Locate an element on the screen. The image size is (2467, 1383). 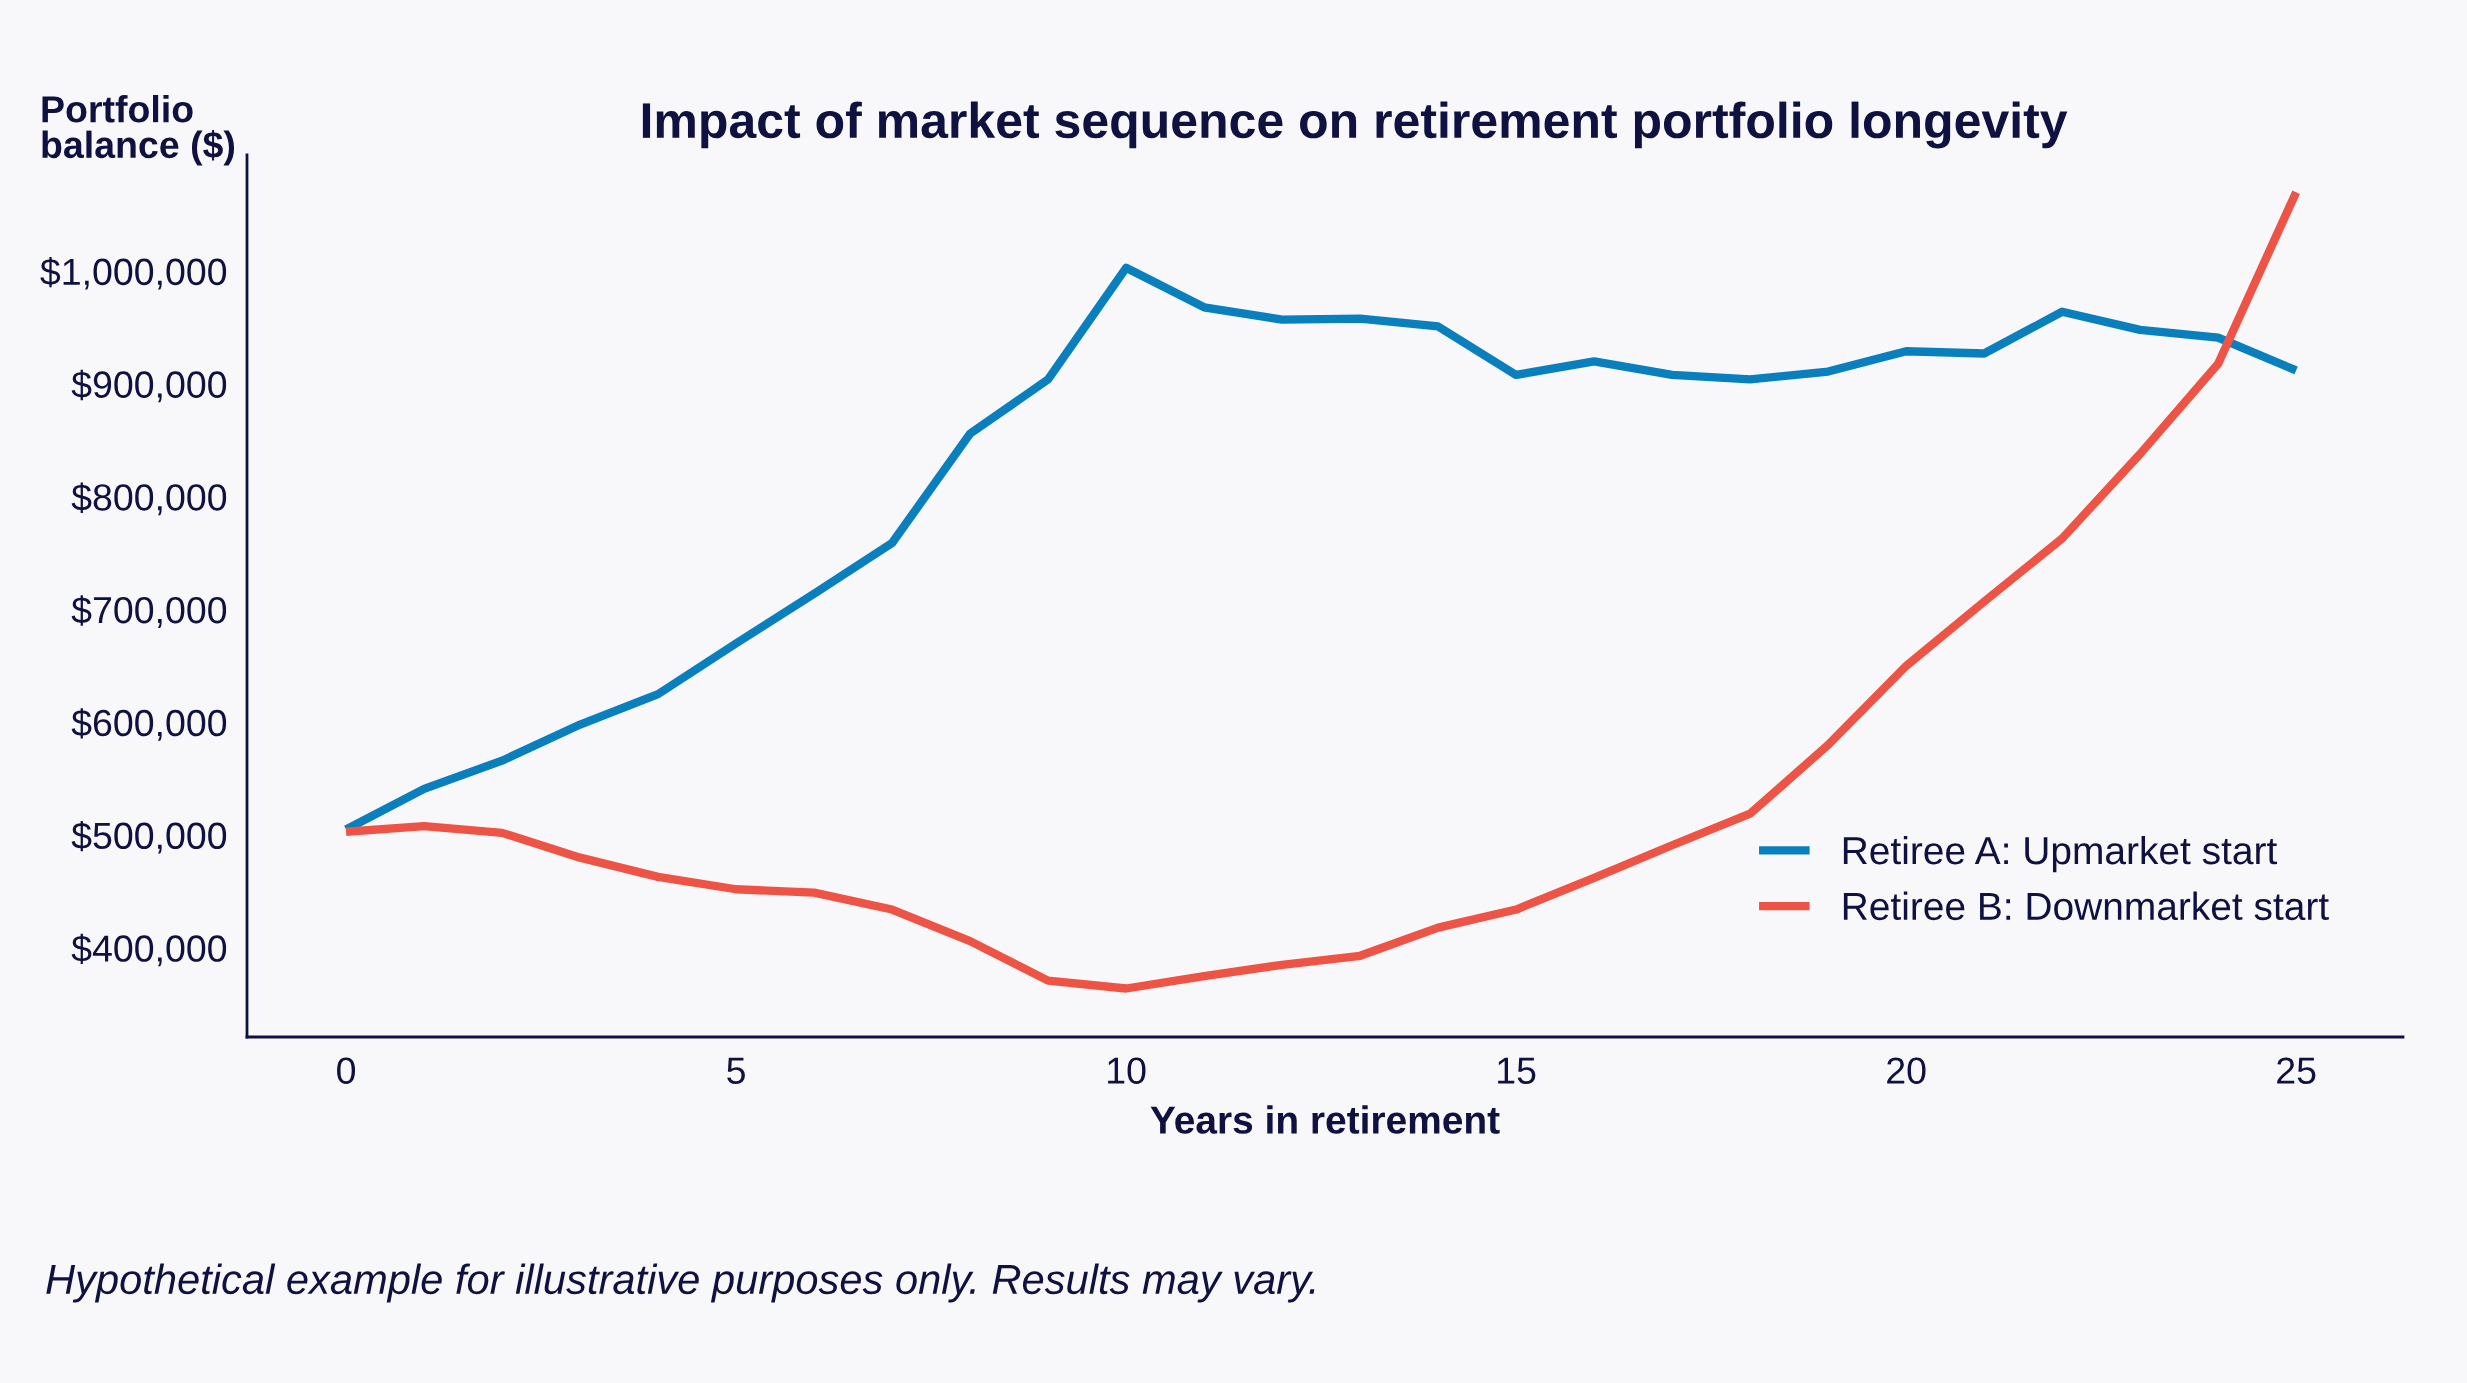
legend-label: Retiree B: Downmarket start is located at coordinates (2086, 906).